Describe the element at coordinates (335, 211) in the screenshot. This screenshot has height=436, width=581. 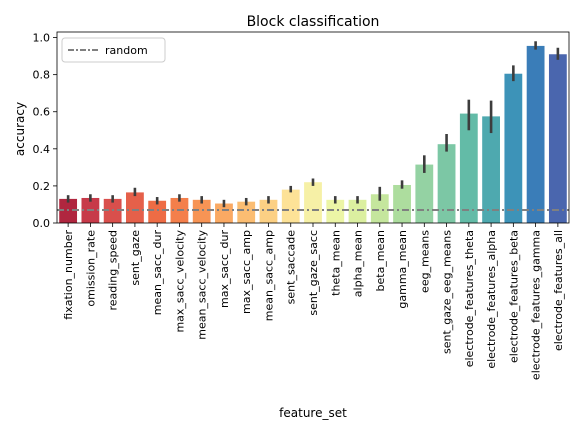
I see `bar-theta_mean` at that location.